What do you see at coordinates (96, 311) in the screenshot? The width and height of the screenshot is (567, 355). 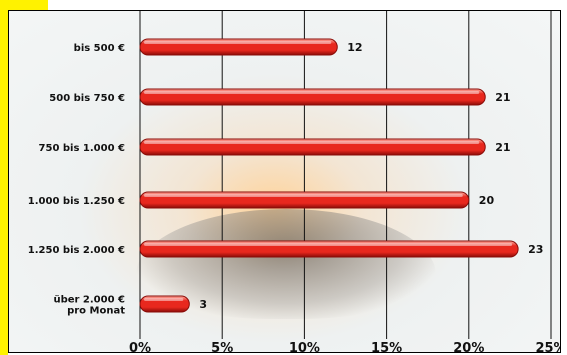 I see `category-label: pro Monat` at bounding box center [96, 311].